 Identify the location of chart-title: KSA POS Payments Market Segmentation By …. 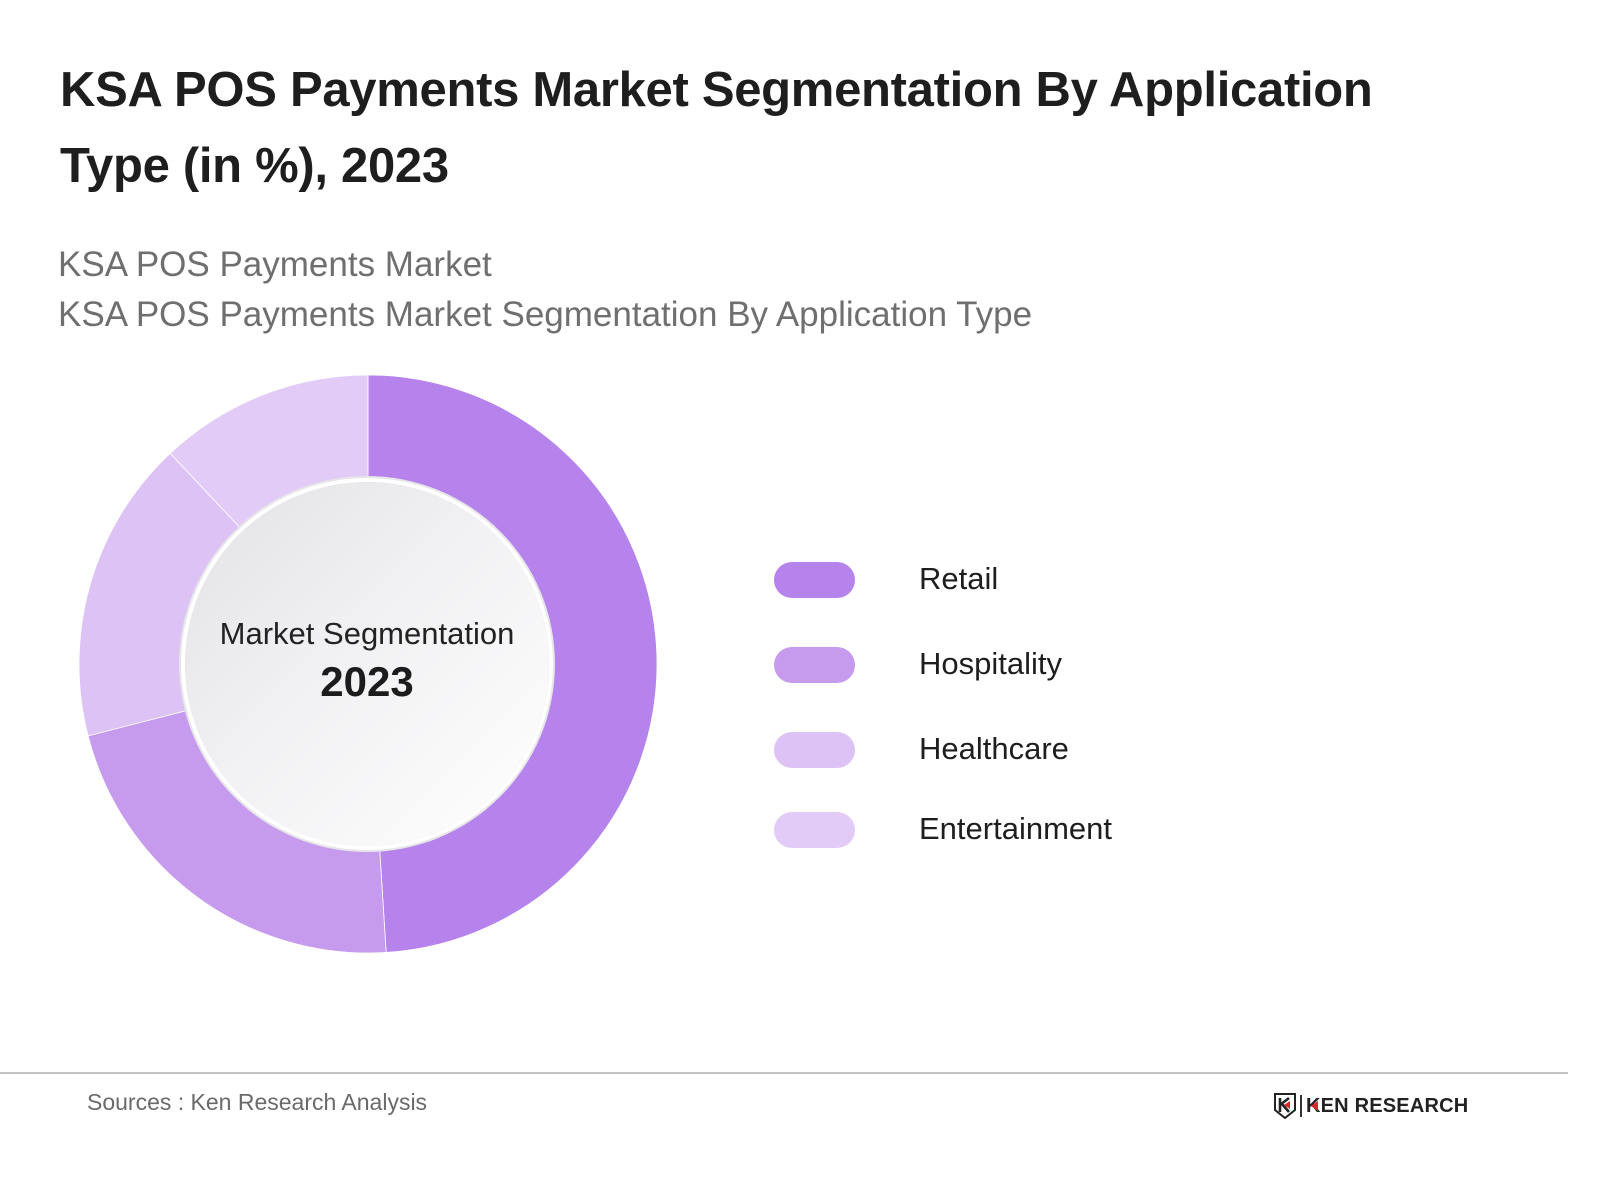
(716, 128).